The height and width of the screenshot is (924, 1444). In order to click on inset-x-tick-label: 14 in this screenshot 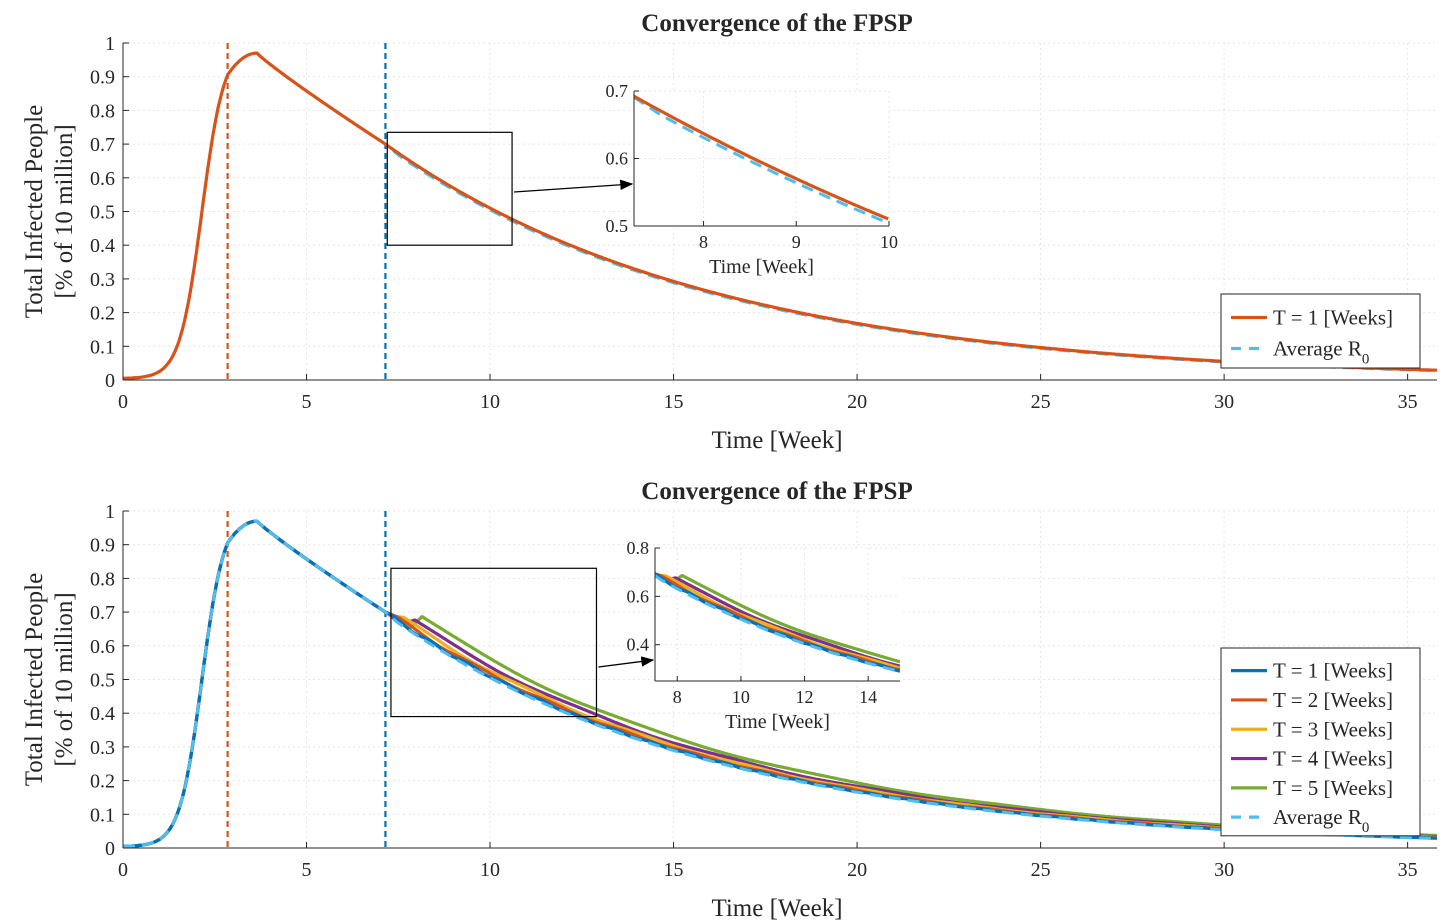, I will do `click(868, 697)`.